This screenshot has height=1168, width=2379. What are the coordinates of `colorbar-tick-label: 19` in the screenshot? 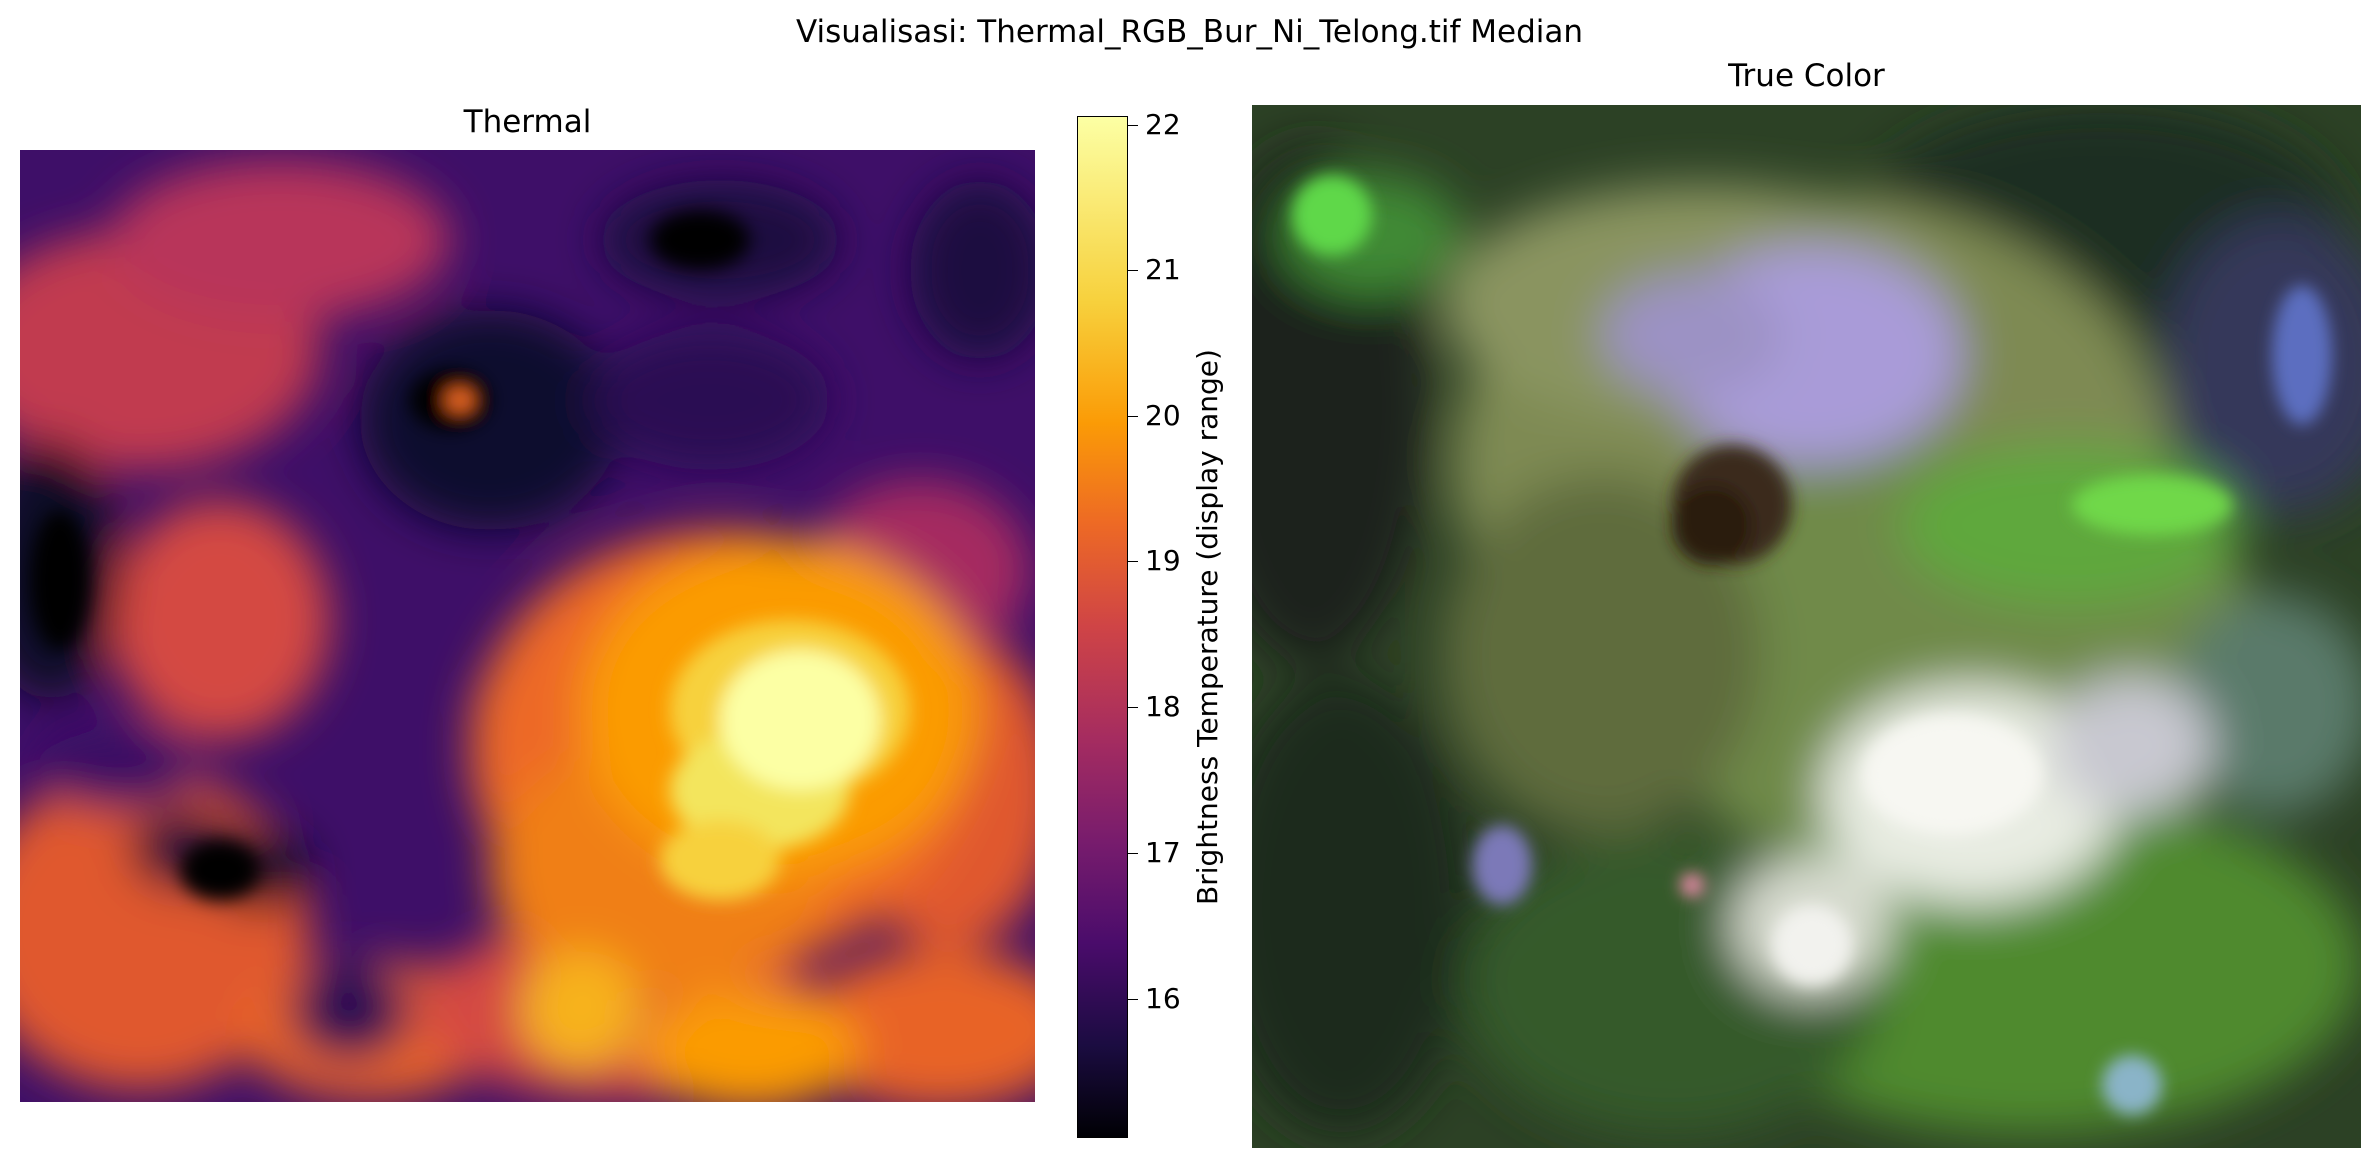 It's located at (1163, 560).